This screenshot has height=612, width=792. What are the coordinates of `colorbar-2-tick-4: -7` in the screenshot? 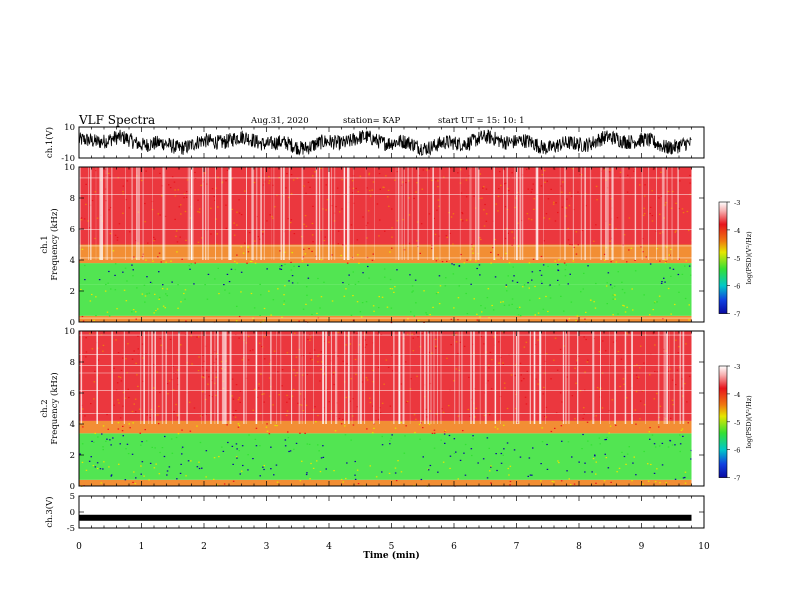 It's located at (737, 479).